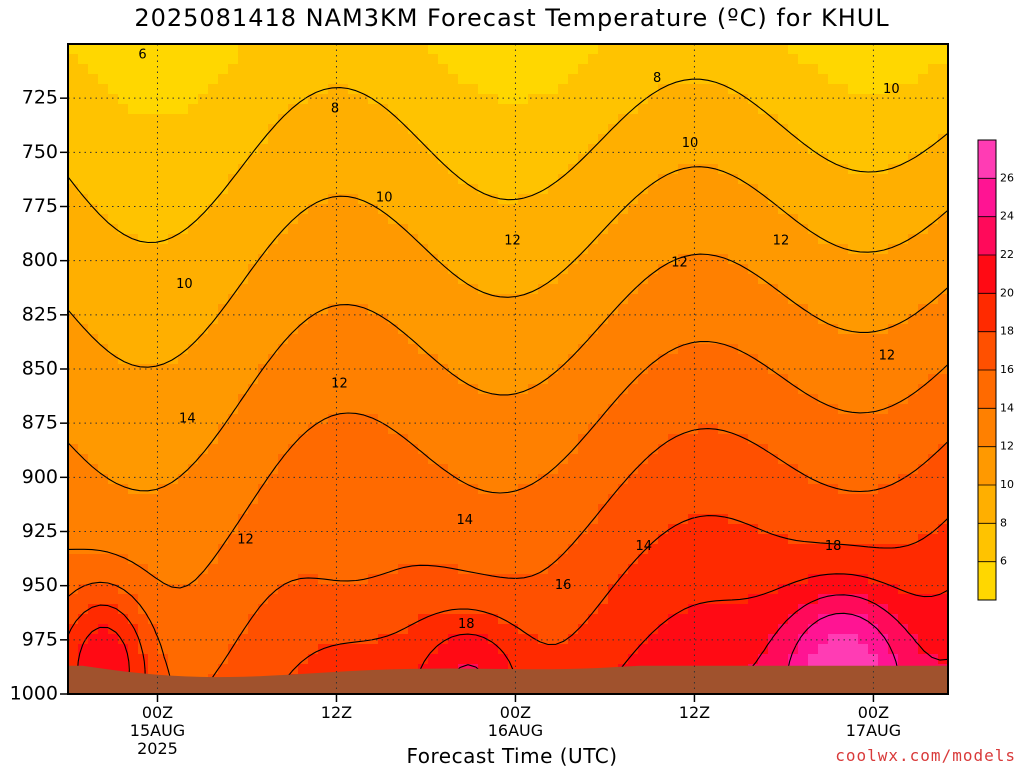 The height and width of the screenshot is (768, 1024). What do you see at coordinates (563, 585) in the screenshot?
I see `contour-label: 16` at bounding box center [563, 585].